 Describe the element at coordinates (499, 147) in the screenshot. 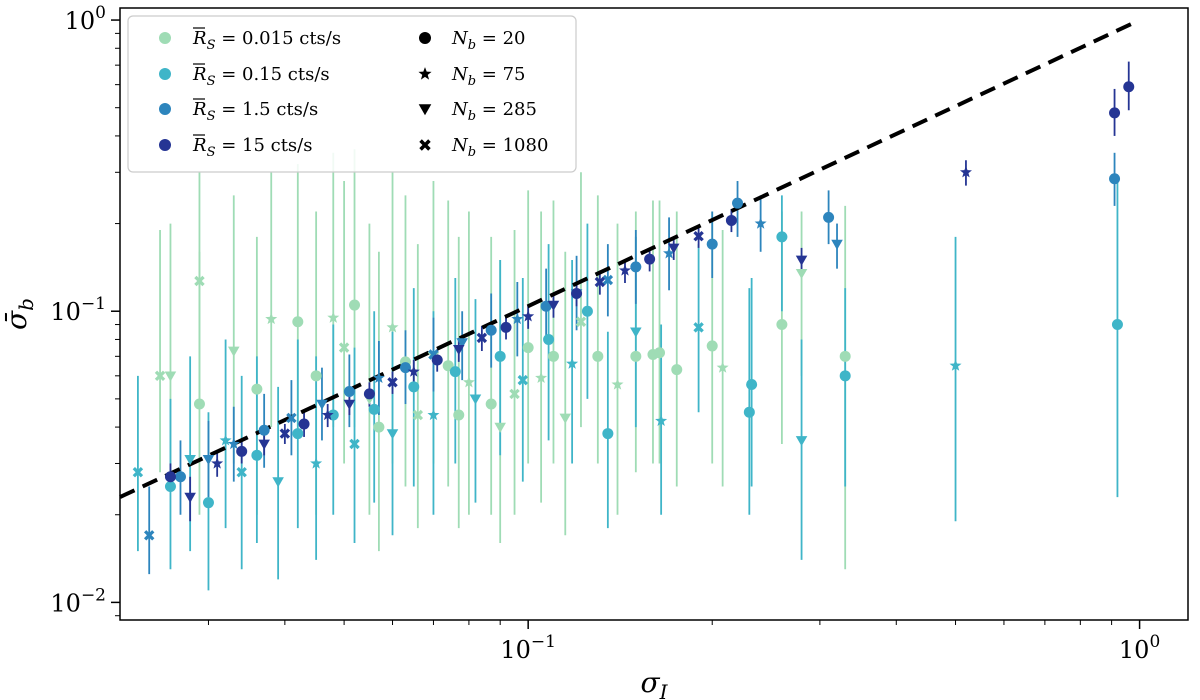

I see `legend-label: Nb = 1080` at that location.